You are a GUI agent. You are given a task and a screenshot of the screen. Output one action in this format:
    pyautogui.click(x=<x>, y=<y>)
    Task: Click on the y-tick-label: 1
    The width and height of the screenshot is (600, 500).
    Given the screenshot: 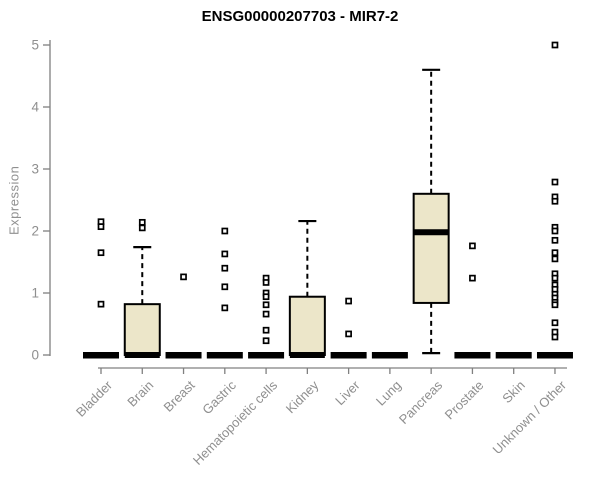 What is the action you would take?
    pyautogui.click(x=35, y=293)
    